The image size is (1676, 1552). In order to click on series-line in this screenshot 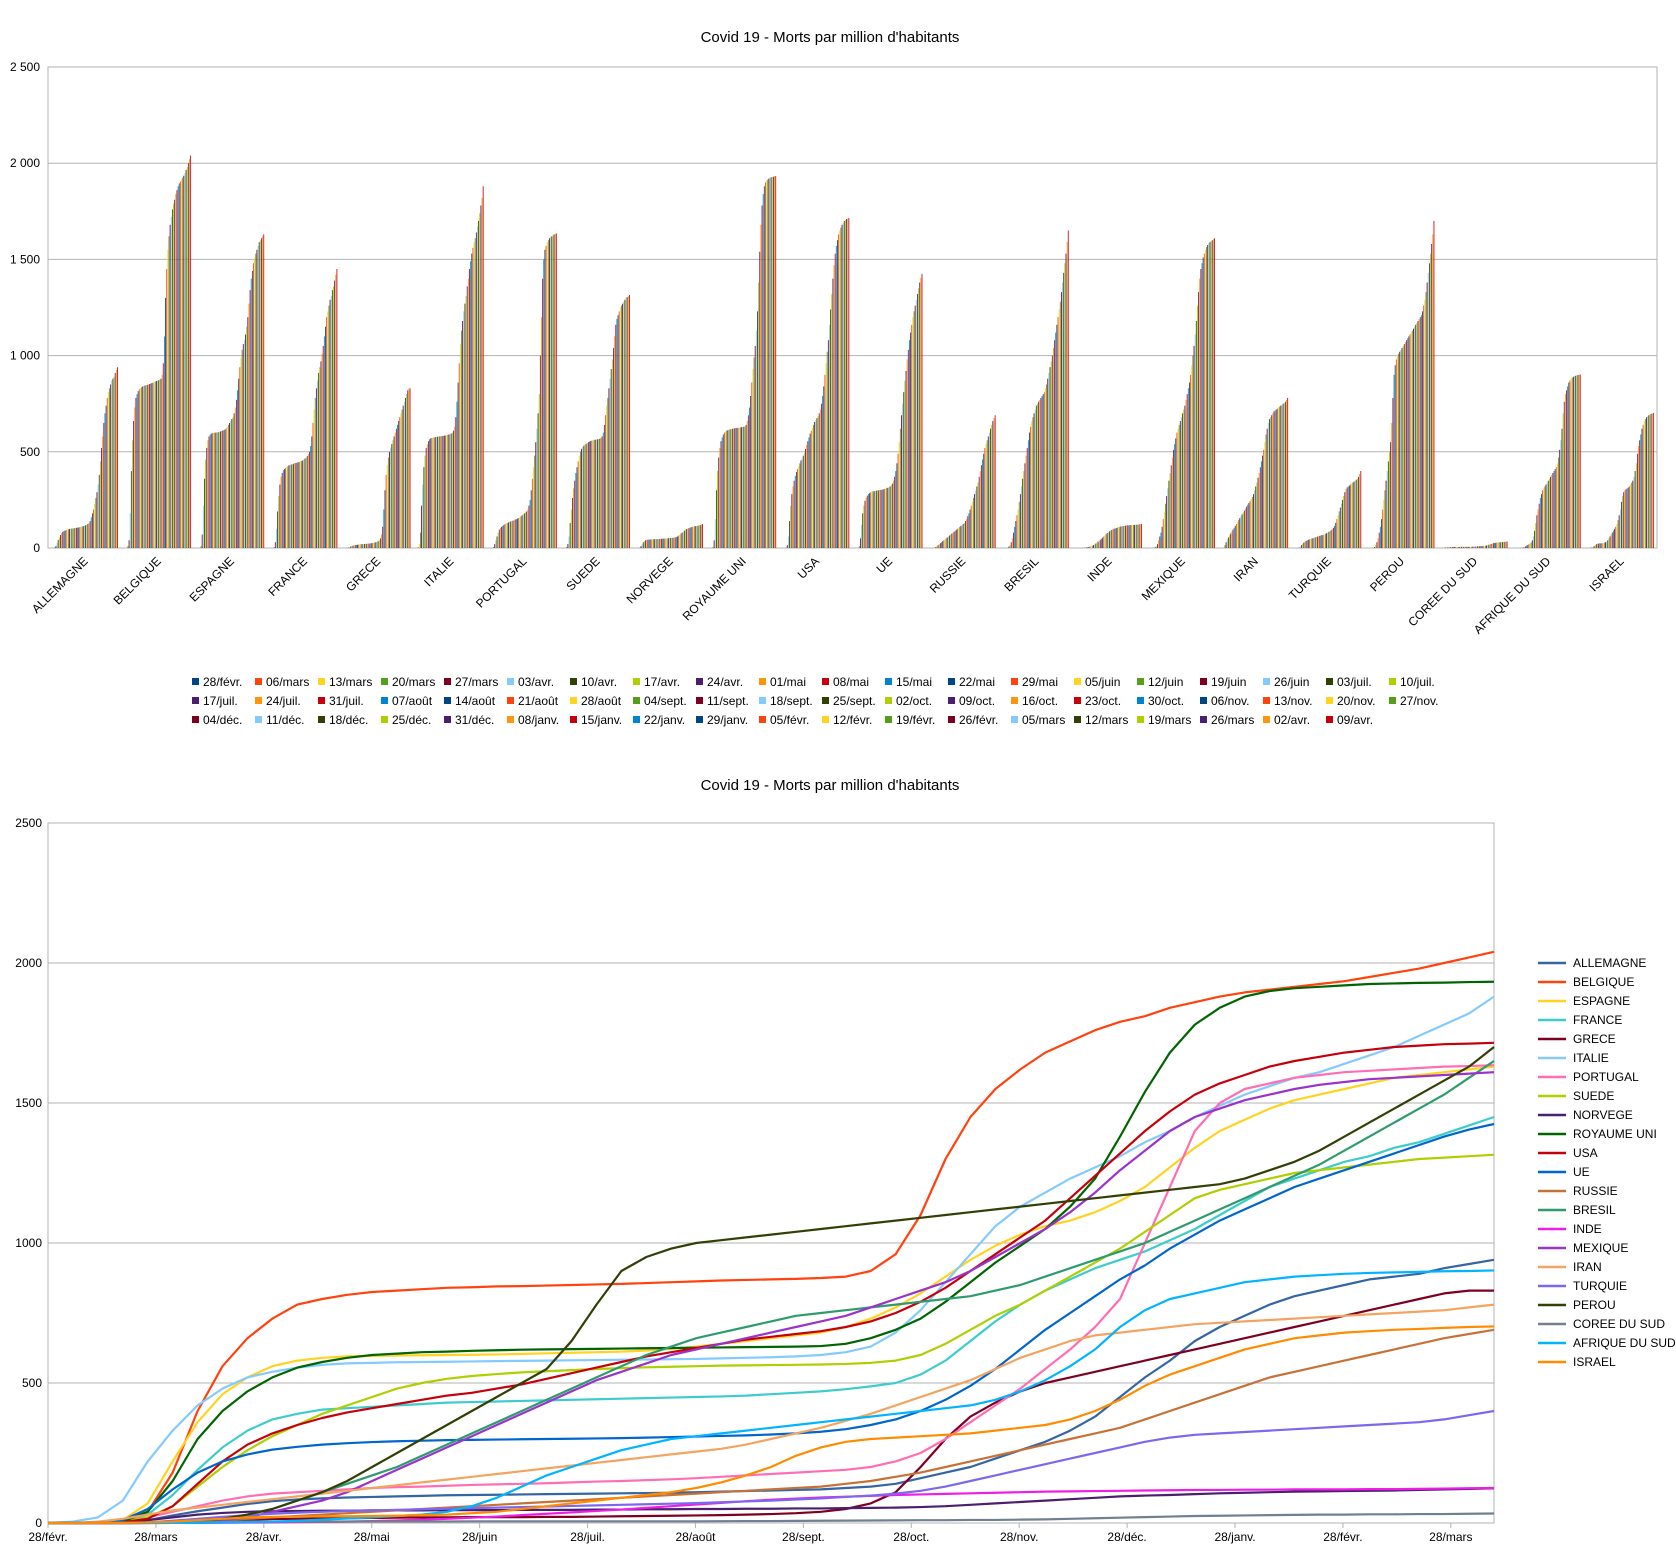, I will do `click(771, 1407)`.